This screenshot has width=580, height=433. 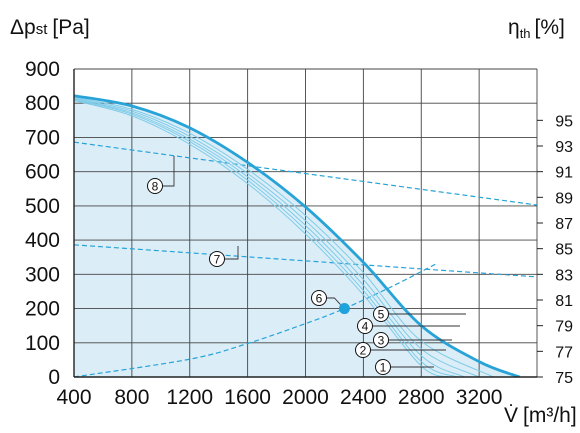 I want to click on callout-3-text: 3, so click(x=381, y=341).